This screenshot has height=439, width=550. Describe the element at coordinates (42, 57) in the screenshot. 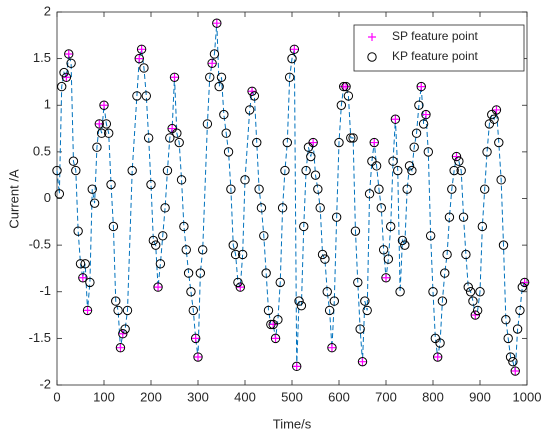

I see `y-tick-label: 1.5` at that location.